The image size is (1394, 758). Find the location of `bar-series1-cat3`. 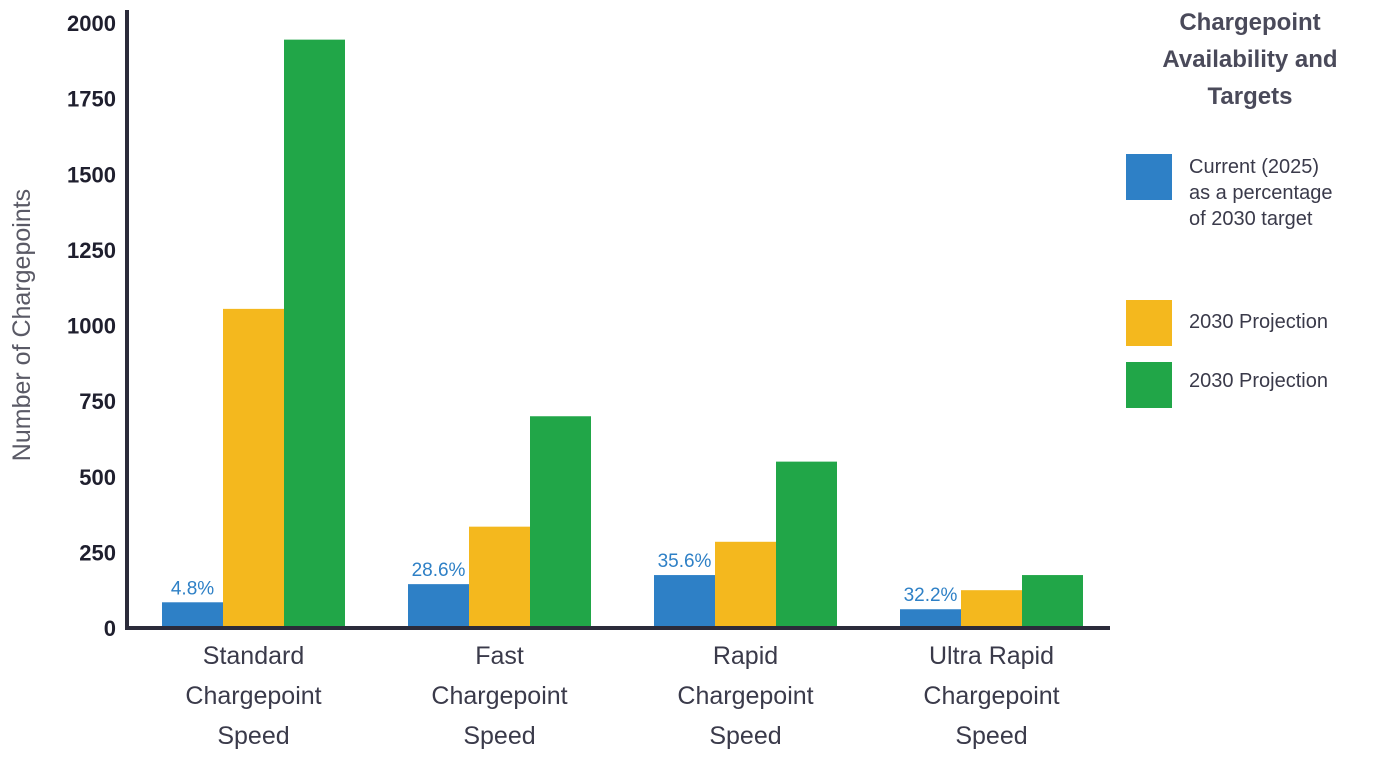

bar-series1-cat3 is located at coordinates (991, 609).